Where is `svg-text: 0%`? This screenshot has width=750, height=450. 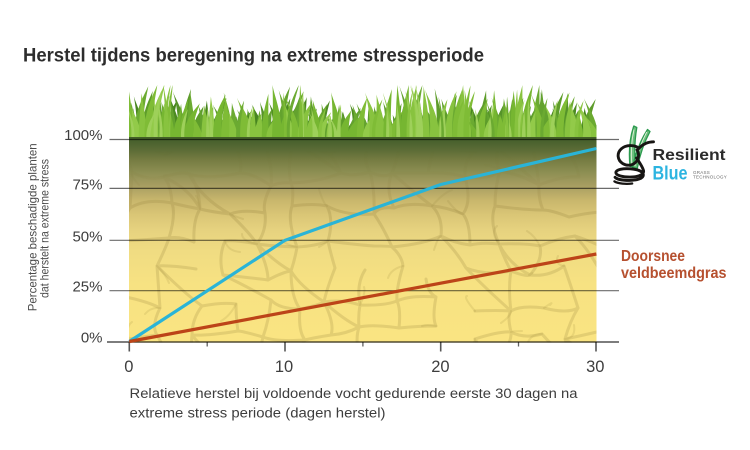 svg-text: 0% is located at coordinates (92, 338).